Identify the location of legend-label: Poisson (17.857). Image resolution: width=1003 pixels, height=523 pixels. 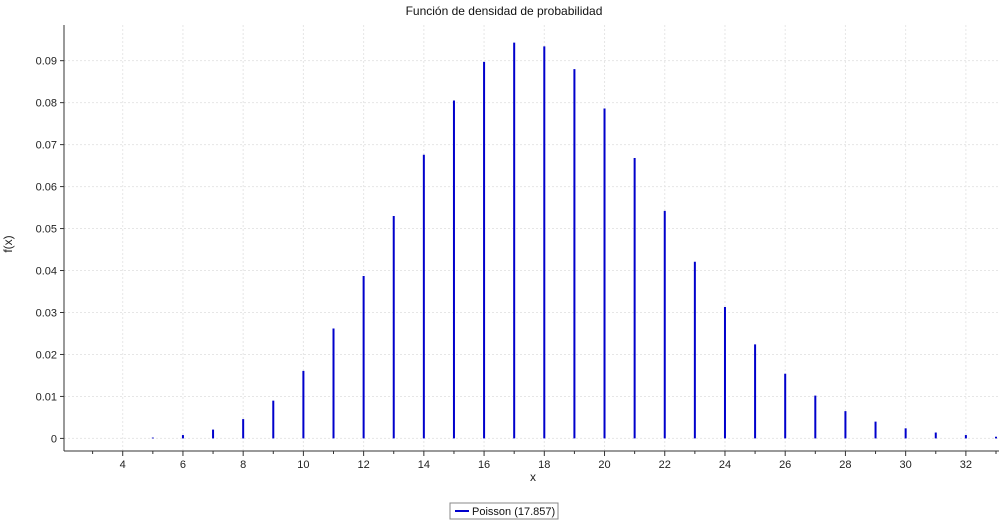
(513, 512).